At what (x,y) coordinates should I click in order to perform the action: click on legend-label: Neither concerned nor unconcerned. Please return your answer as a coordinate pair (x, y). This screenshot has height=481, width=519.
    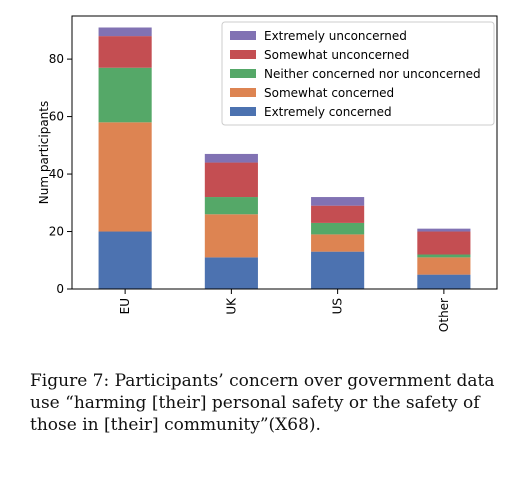
    Looking at the image, I should click on (372, 74).